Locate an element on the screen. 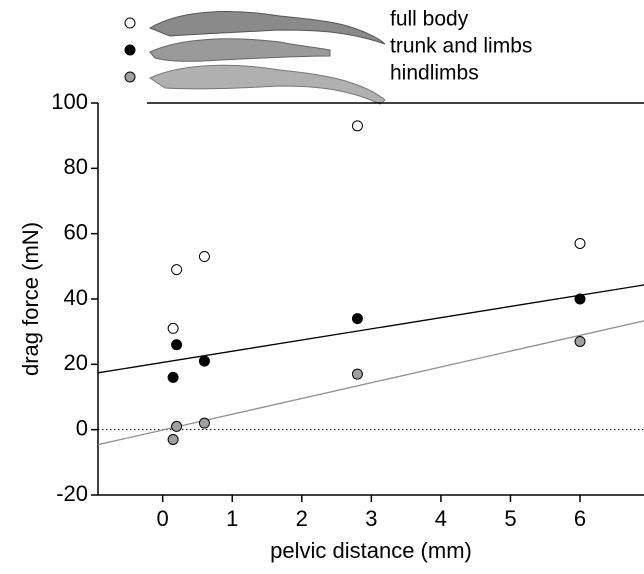 This screenshot has height=574, width=644. y-tick-label: 20 is located at coordinates (76, 362).